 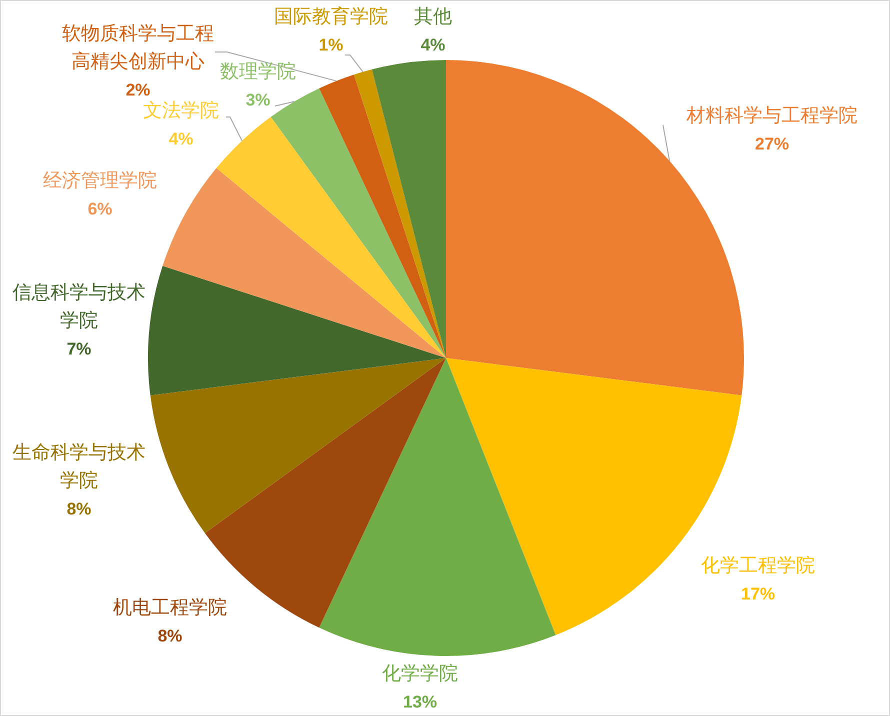 I want to click on value-label: 17%, so click(x=758, y=594).